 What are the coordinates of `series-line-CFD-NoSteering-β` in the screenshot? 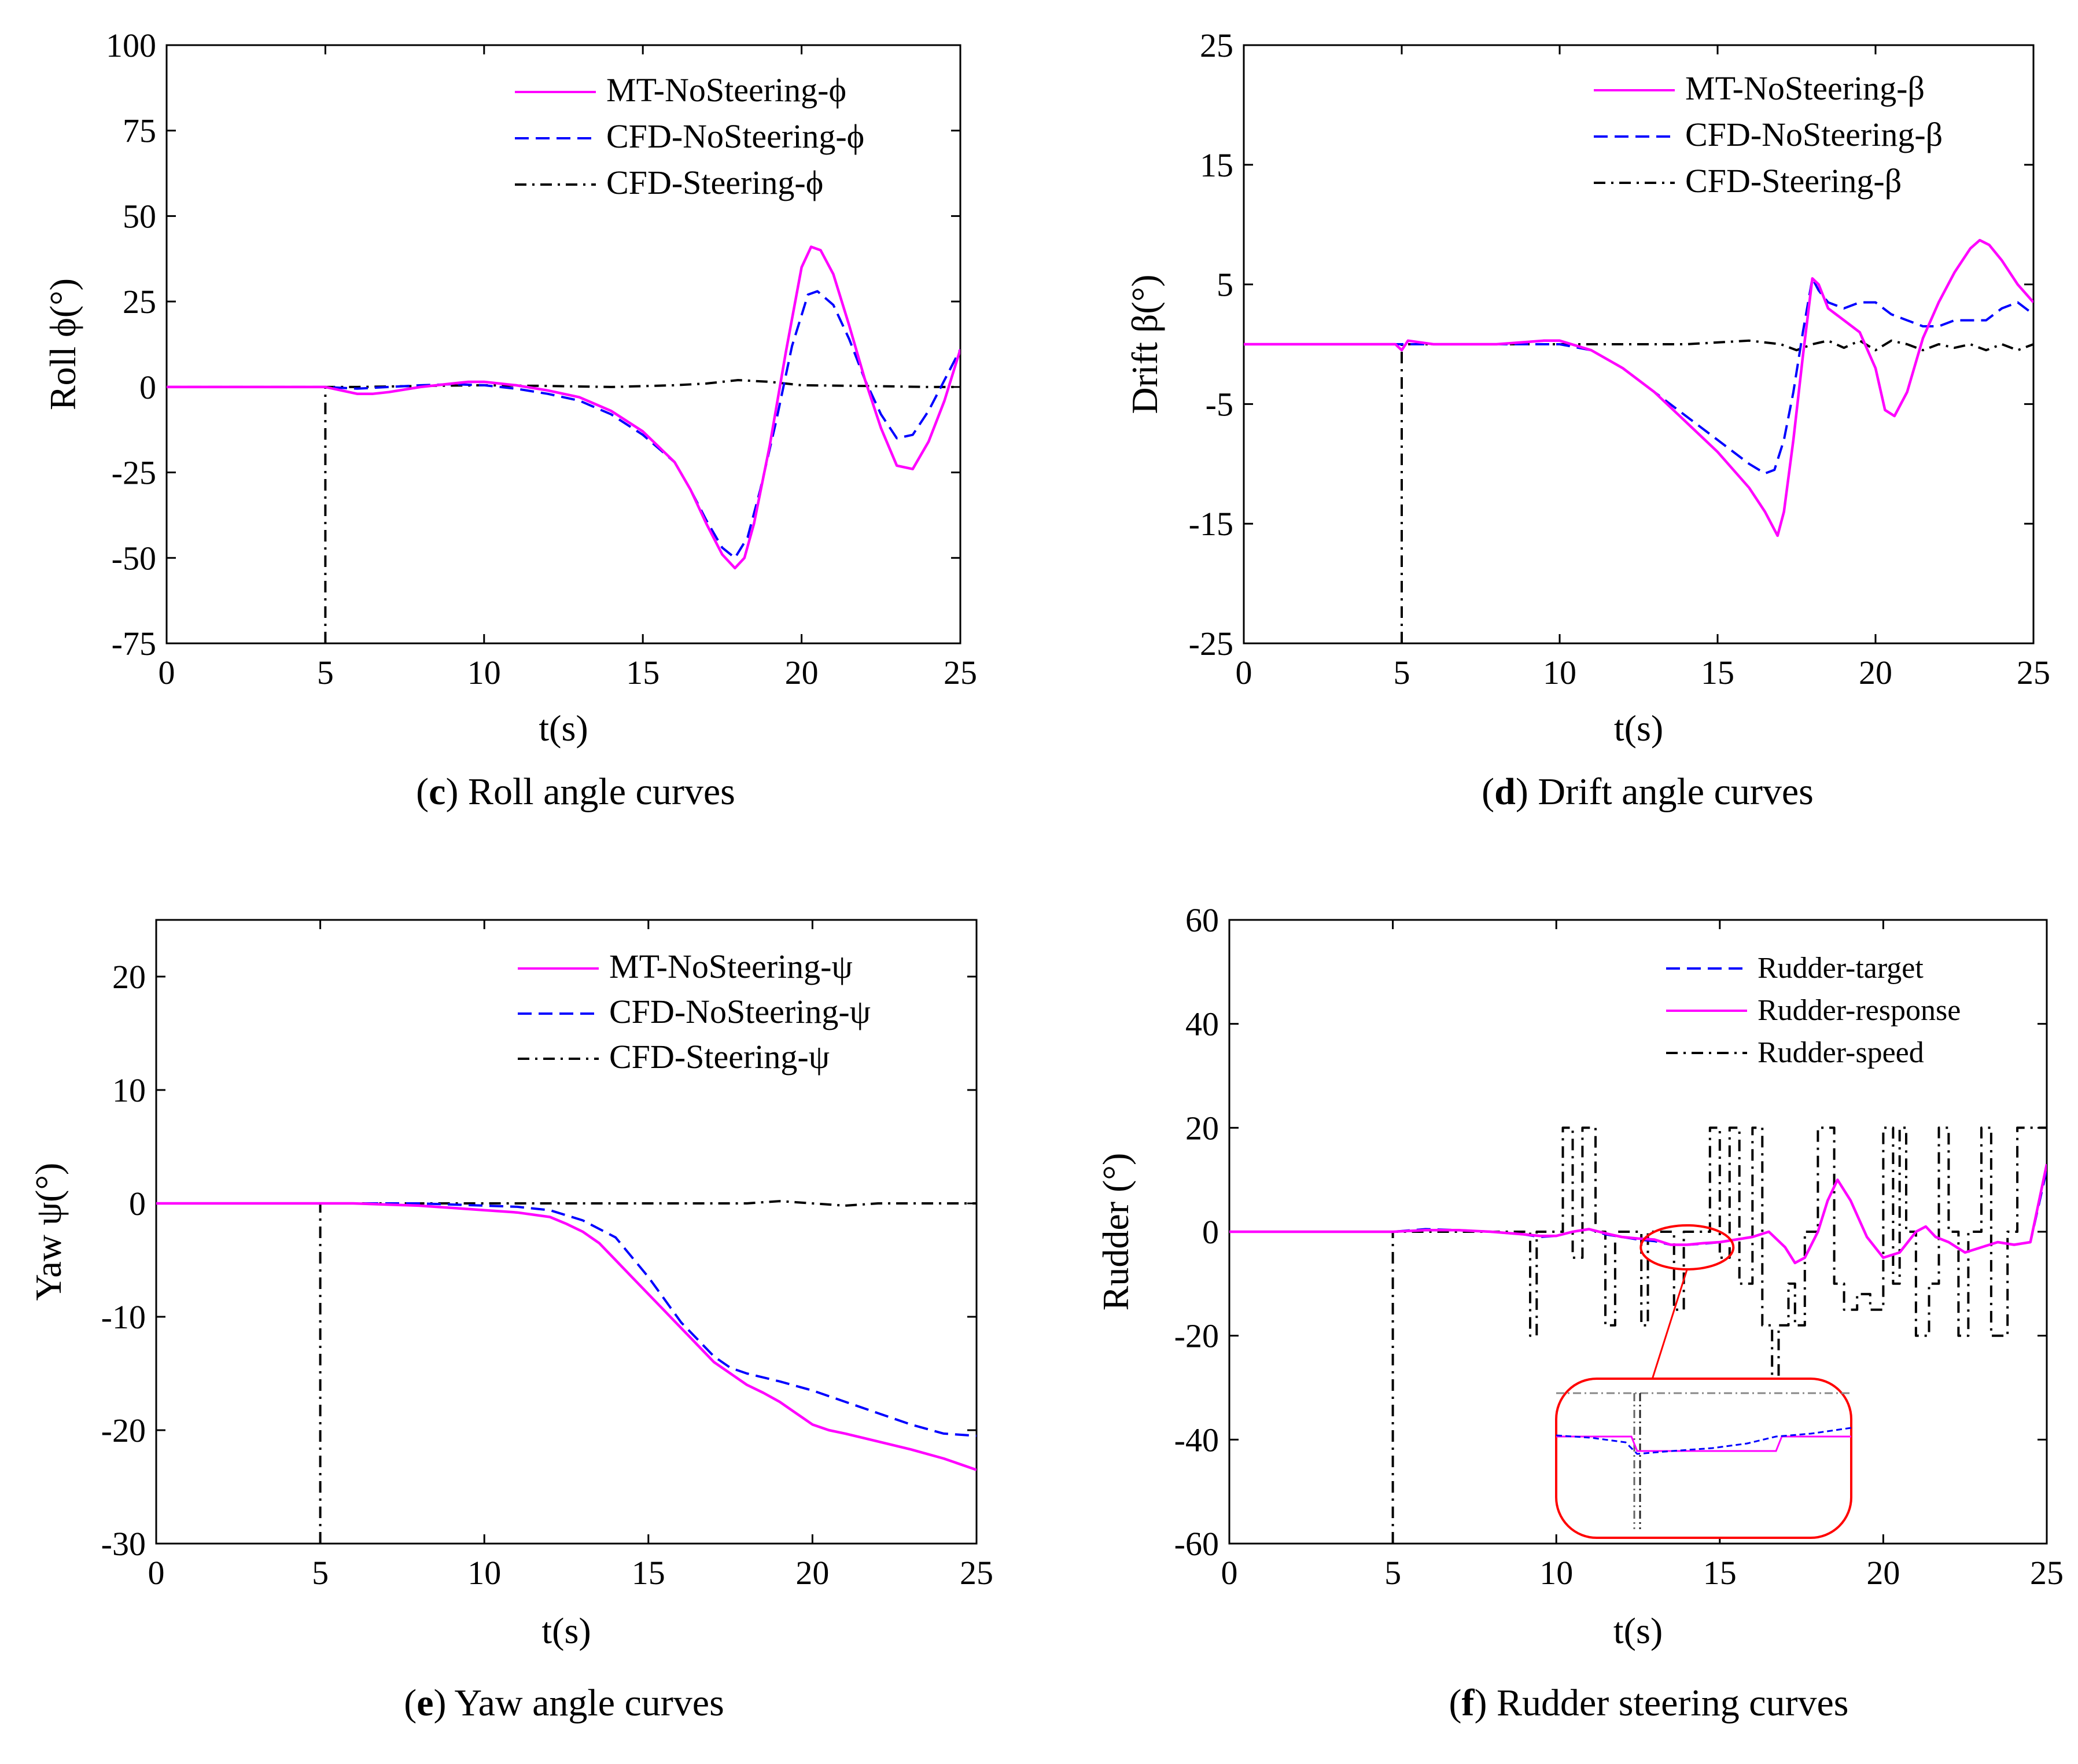 It's located at (1639, 376).